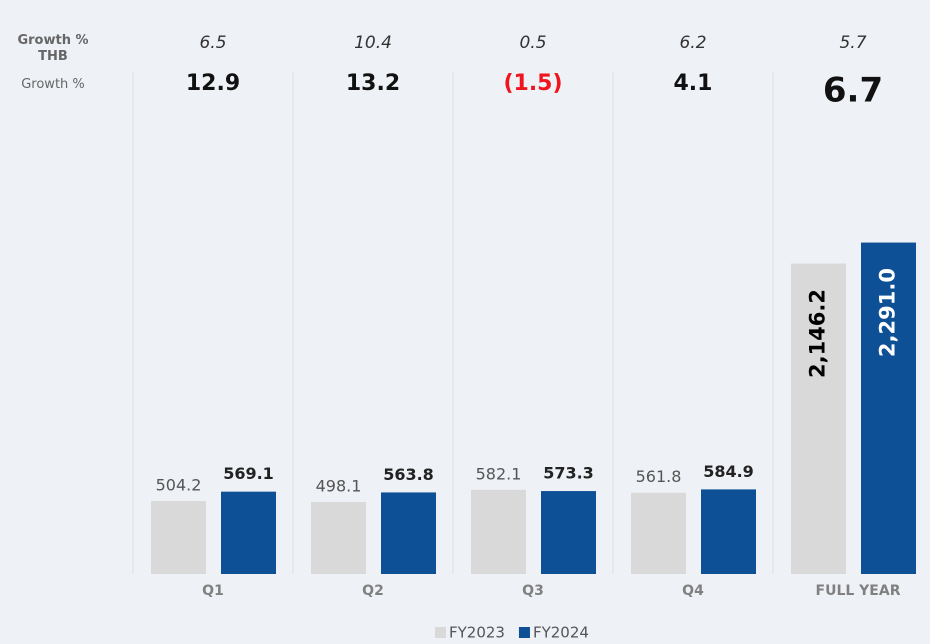 The width and height of the screenshot is (930, 644). What do you see at coordinates (213, 83) in the screenshot?
I see `growth-value: 12.9` at bounding box center [213, 83].